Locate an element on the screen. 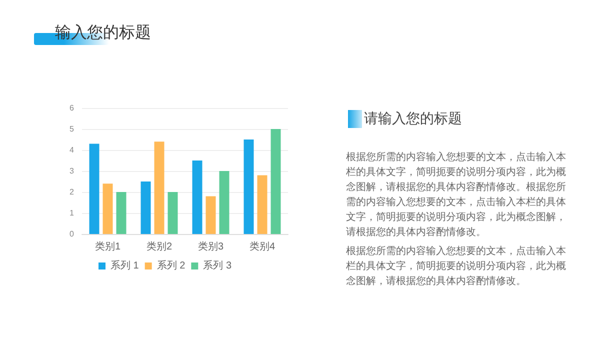 The image size is (600, 338). y-tick-label: 5 is located at coordinates (72, 129).